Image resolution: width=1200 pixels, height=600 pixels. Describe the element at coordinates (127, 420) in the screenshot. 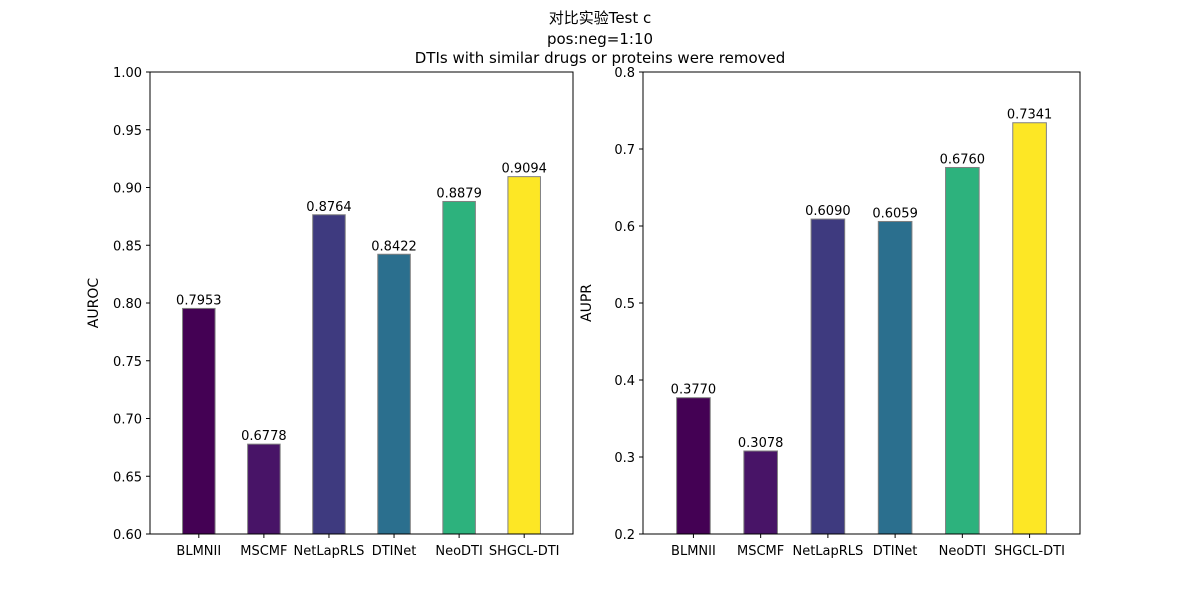

I see `y-tick-label: 0.70` at that location.